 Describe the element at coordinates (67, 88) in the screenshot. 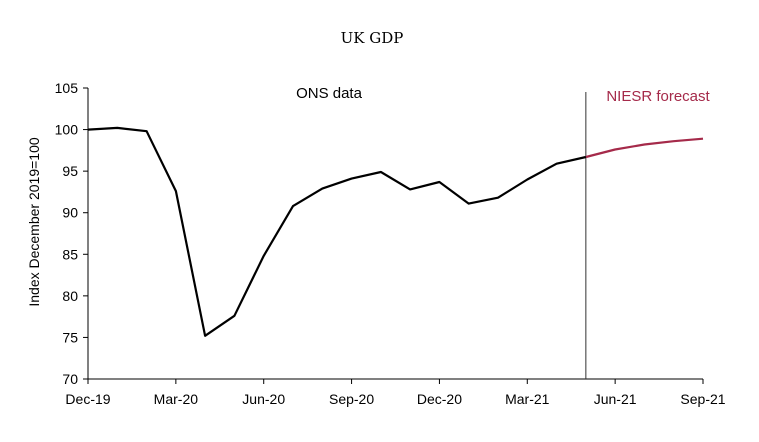

I see `y-tick-label: 105` at that location.